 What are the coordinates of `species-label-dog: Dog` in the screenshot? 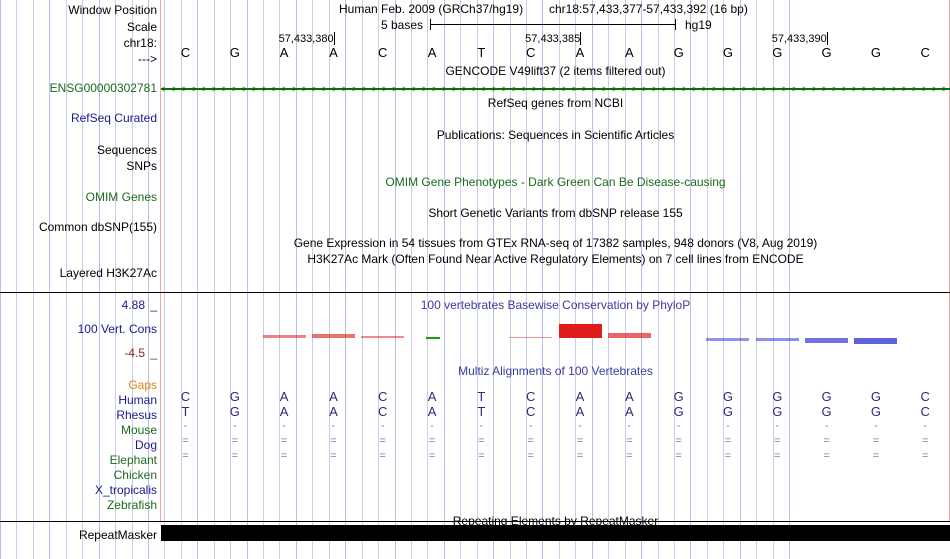 It's located at (145, 445).